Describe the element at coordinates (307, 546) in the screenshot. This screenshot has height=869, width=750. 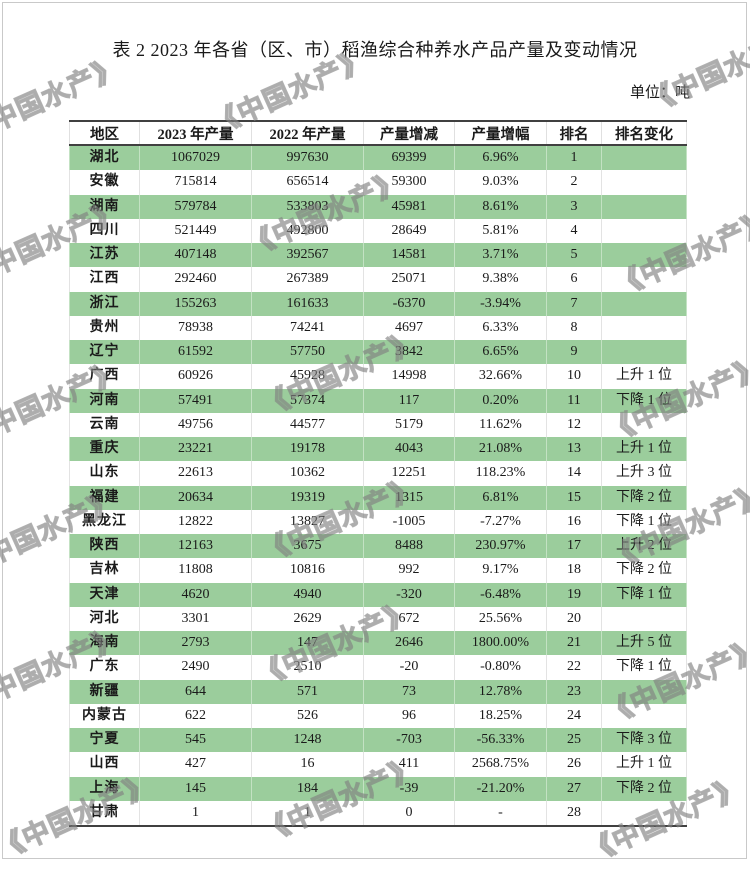
I see `production-2022-cell: 3675` at that location.